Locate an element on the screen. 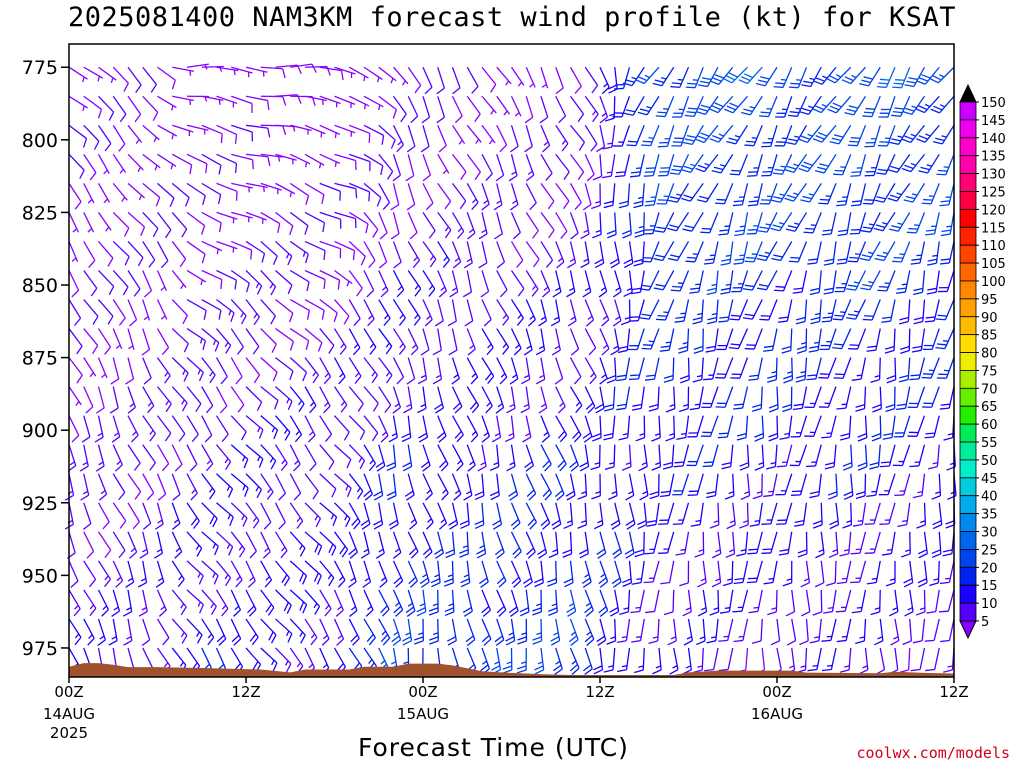 The height and width of the screenshot is (768, 1024). colorbar-swatch is located at coordinates (968, 540).